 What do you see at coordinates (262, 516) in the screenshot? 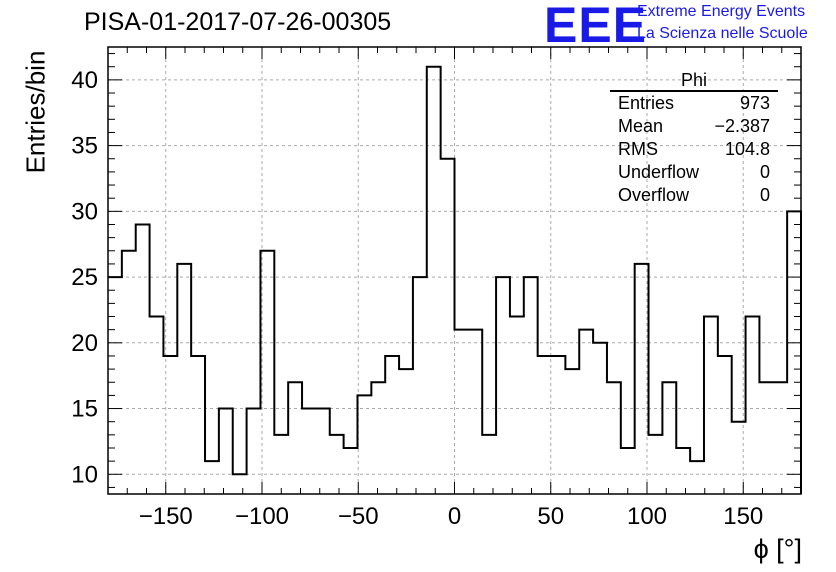
I see `x-tick-label: −100` at bounding box center [262, 516].